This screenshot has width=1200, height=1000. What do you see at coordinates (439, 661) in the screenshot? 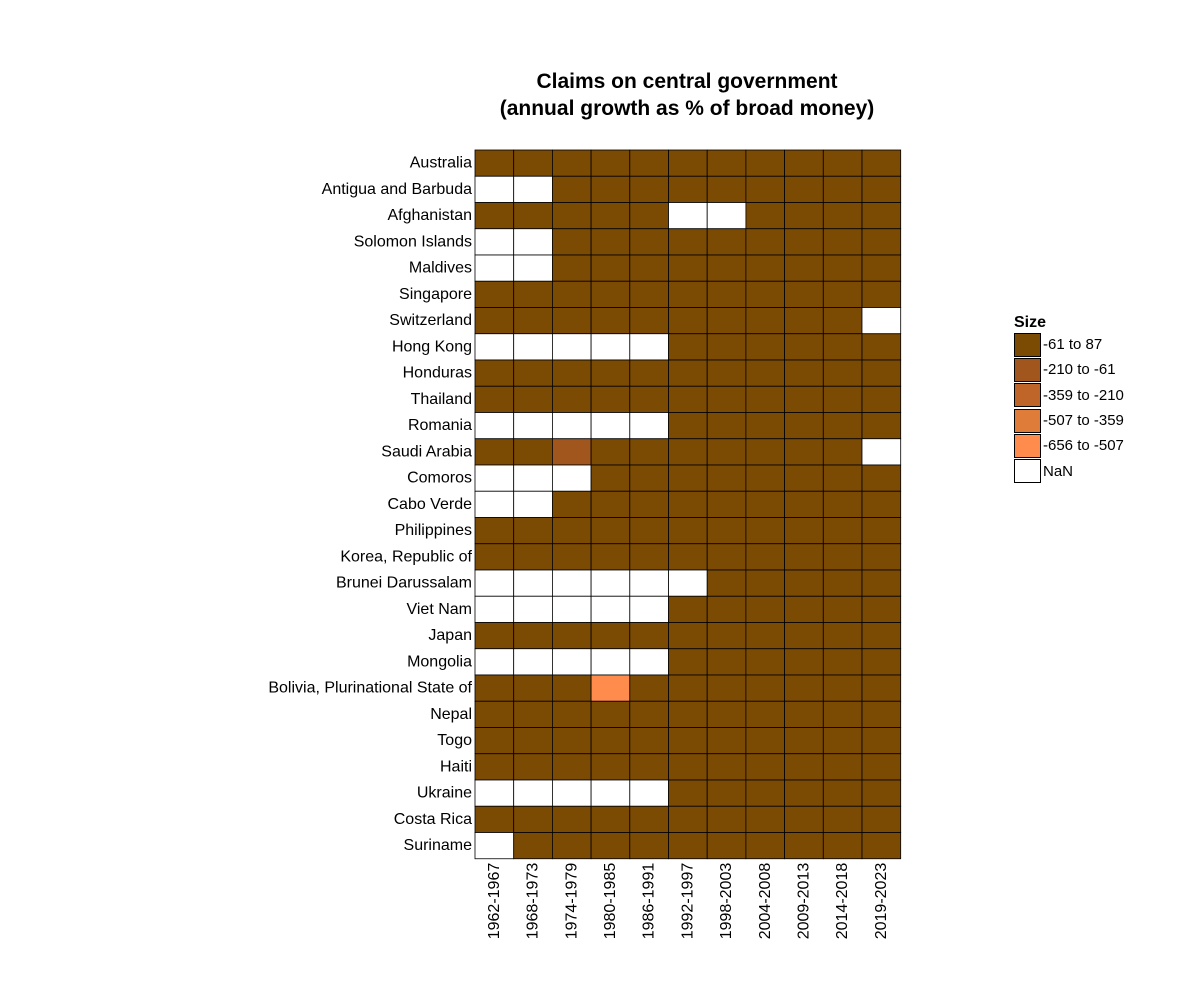
I see `row-label: Mongolia` at bounding box center [439, 661].